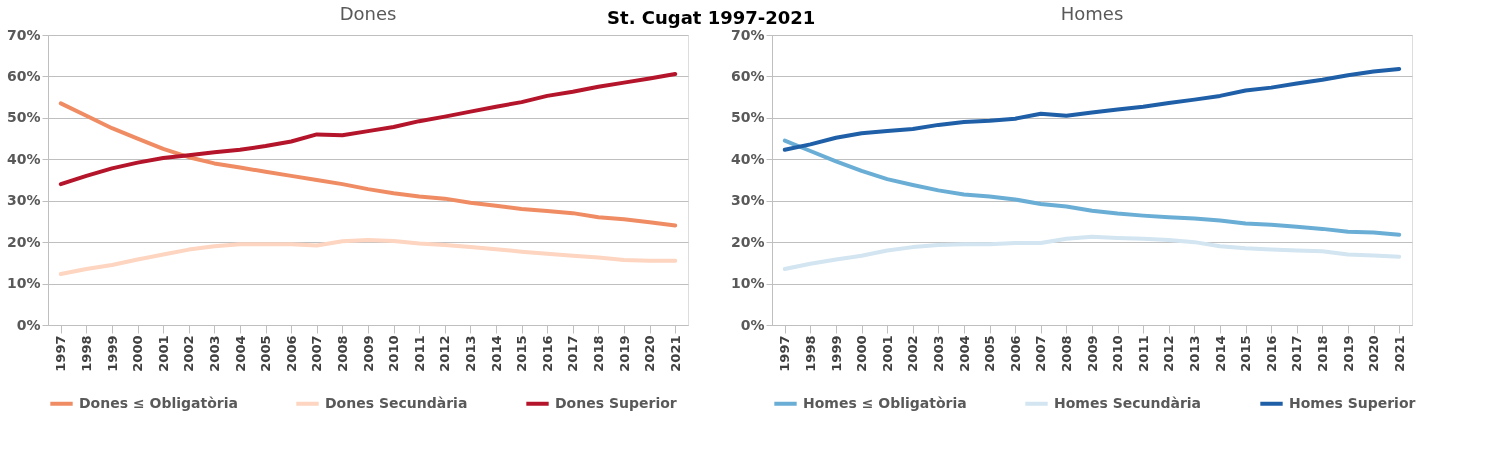 The width and height of the screenshot is (1485, 455). Describe the element at coordinates (885, 402) in the screenshot. I see `legend-label: Homes ≤ Obligatòria` at that location.